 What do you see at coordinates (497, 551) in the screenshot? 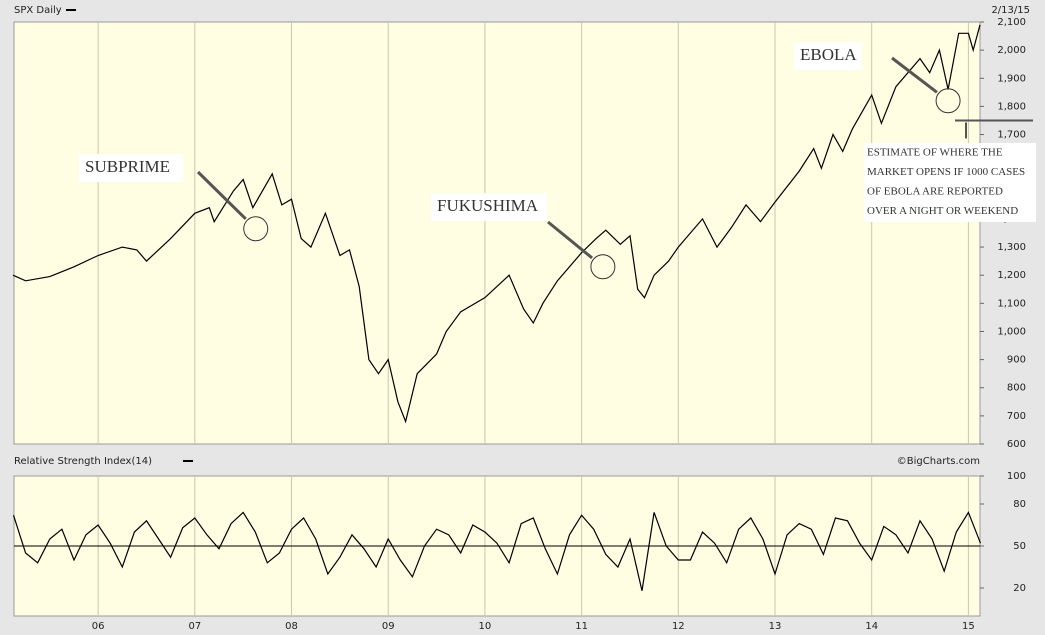
I see `price-line` at bounding box center [497, 551].